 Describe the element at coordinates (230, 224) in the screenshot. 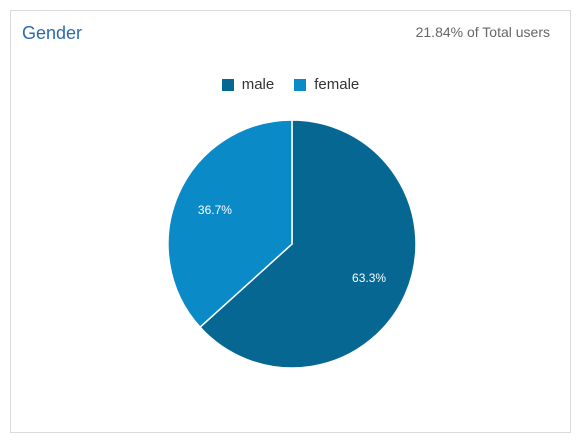

I see `pie-slice-female` at that location.